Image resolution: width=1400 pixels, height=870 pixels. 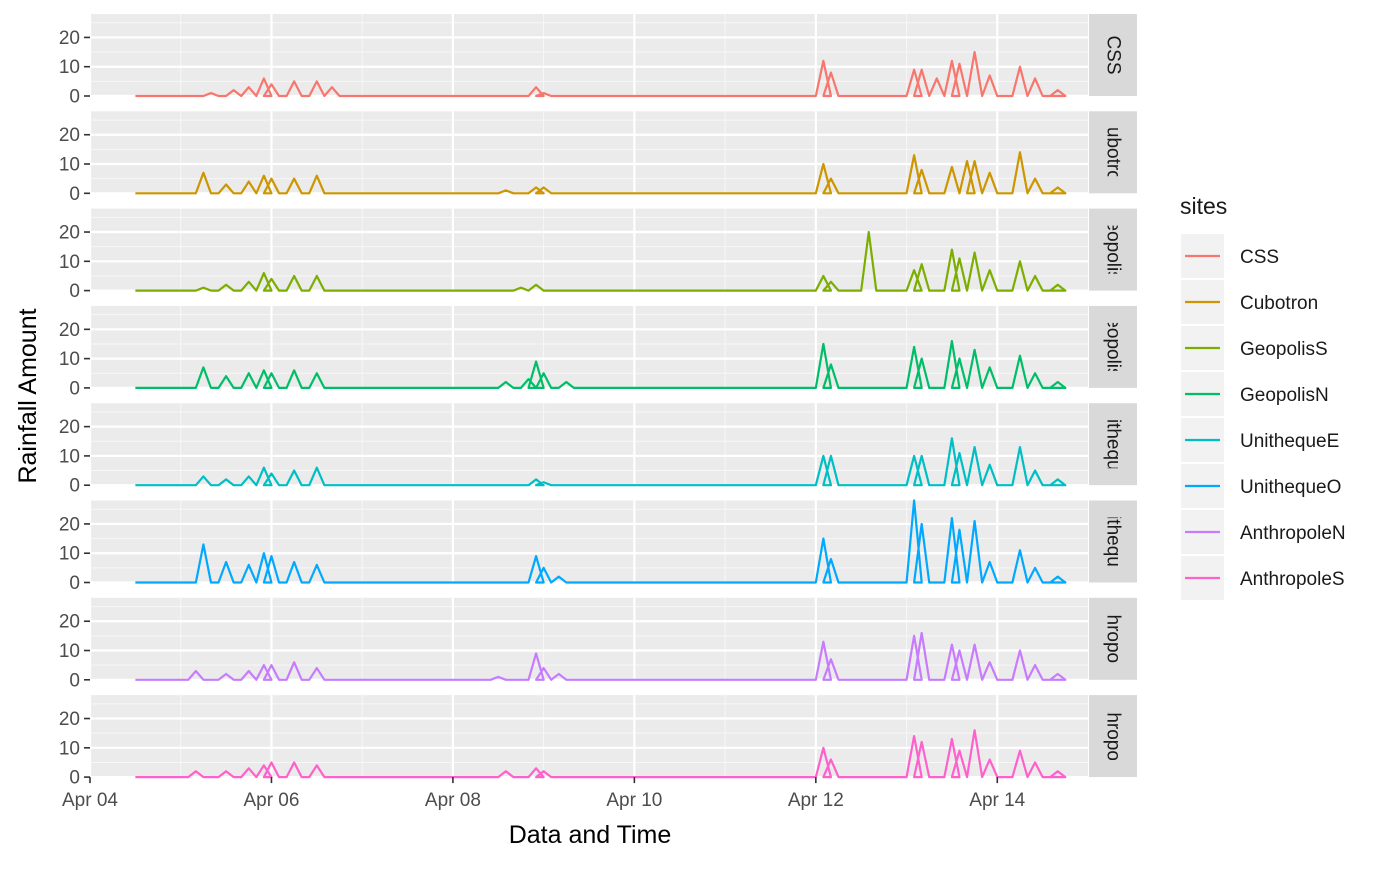 I want to click on facet-panel: 0 10 20 GeopolisS, so click(x=598, y=254).